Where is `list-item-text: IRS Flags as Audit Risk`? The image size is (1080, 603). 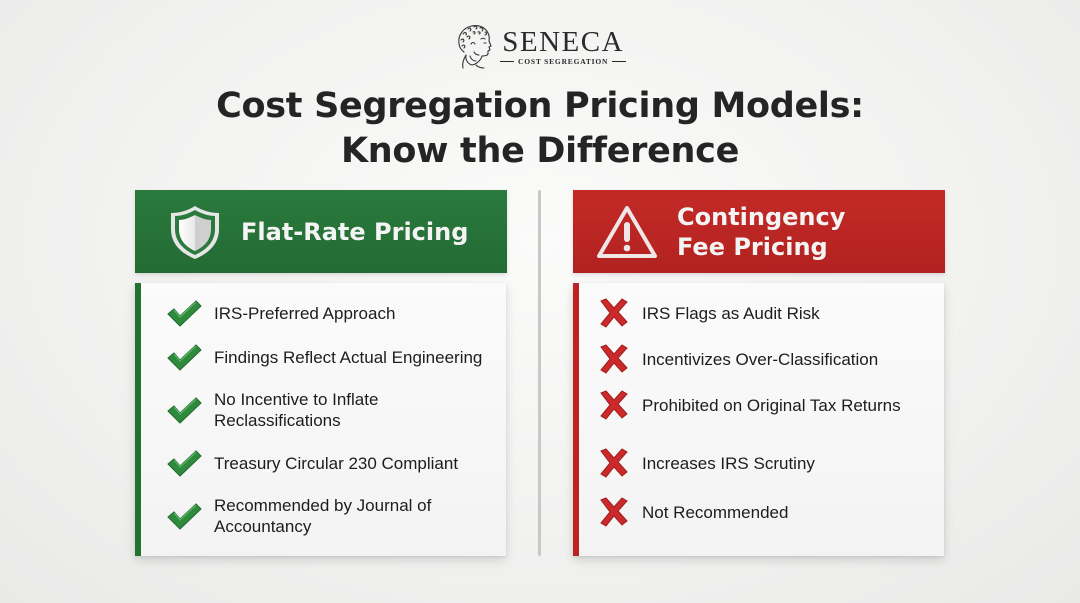 list-item-text: IRS Flags as Audit Risk is located at coordinates (731, 313).